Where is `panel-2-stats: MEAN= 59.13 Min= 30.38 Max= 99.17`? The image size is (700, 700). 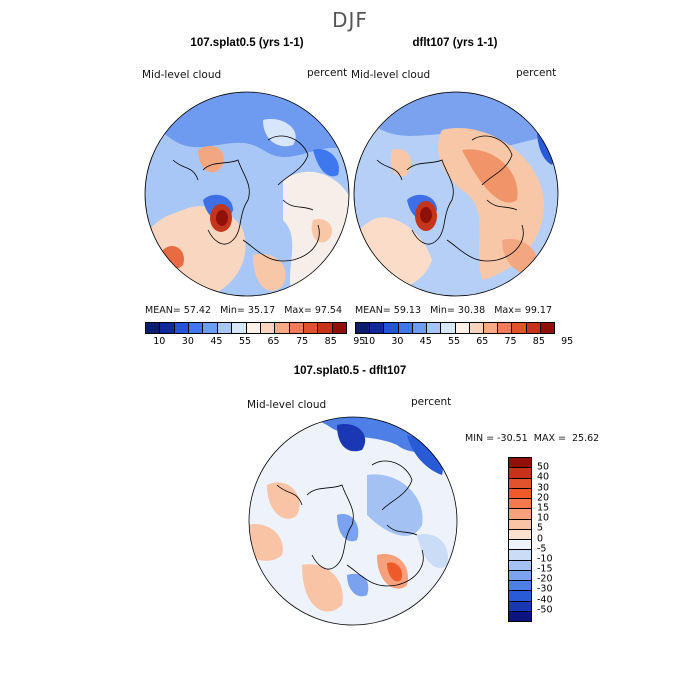
panel-2-stats: MEAN= 59.13 Min= 30.38 Max= 99.17 is located at coordinates (453, 310).